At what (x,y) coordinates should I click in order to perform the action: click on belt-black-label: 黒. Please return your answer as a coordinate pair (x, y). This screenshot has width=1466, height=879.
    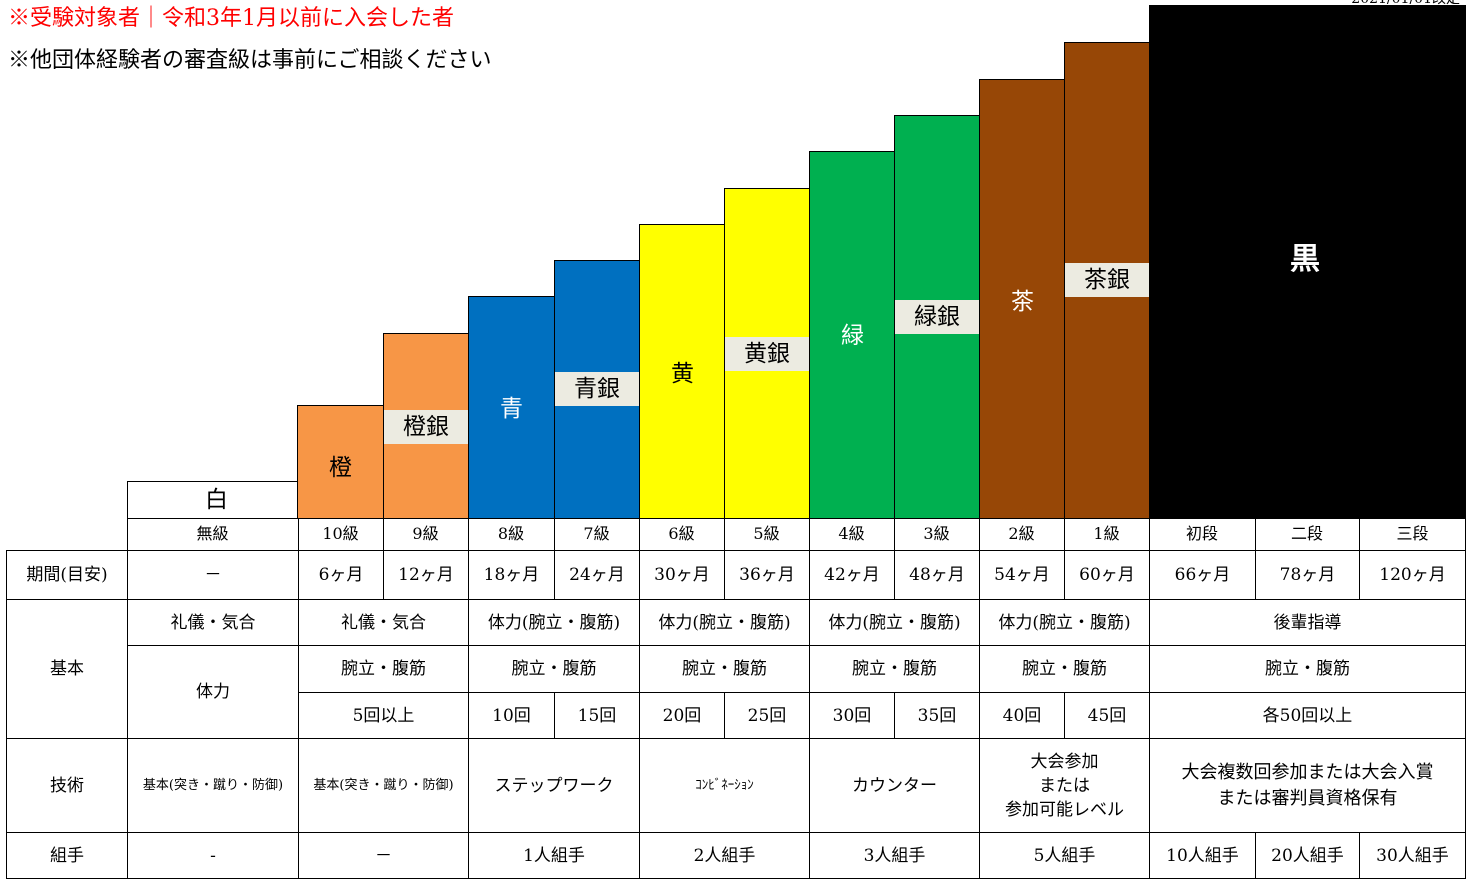
    Looking at the image, I should click on (1305, 259).